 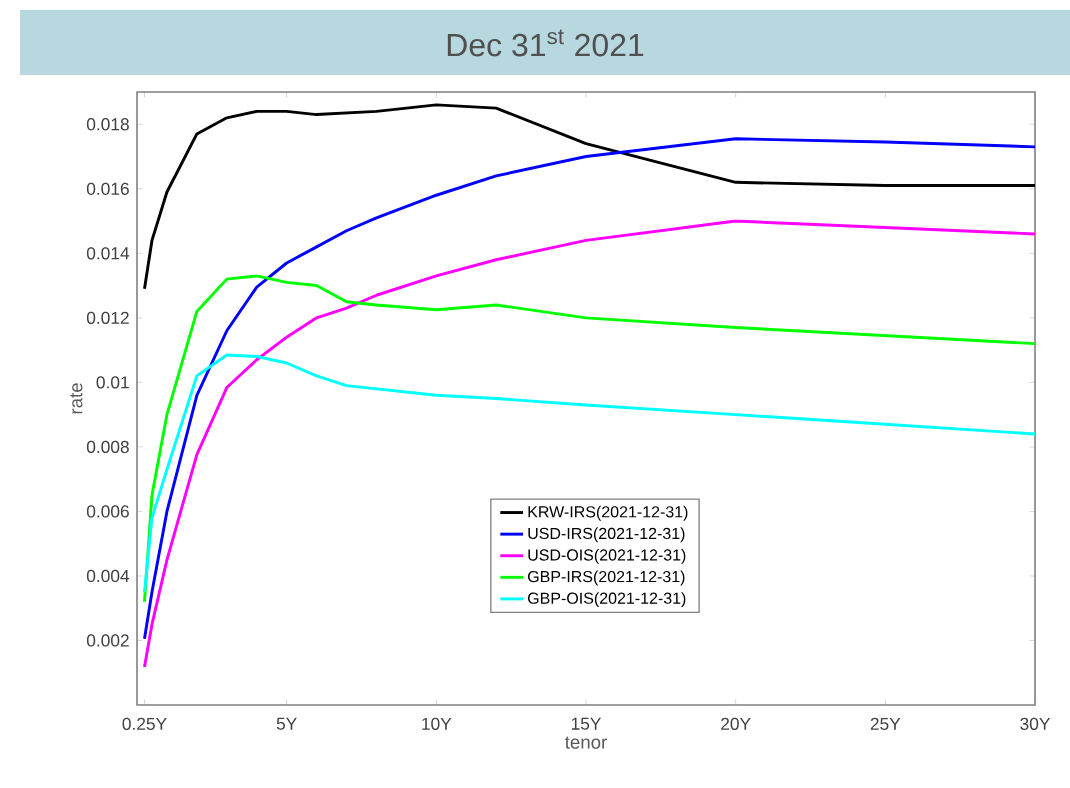 I want to click on y-tick-label: 0.008, so click(x=107, y=447).